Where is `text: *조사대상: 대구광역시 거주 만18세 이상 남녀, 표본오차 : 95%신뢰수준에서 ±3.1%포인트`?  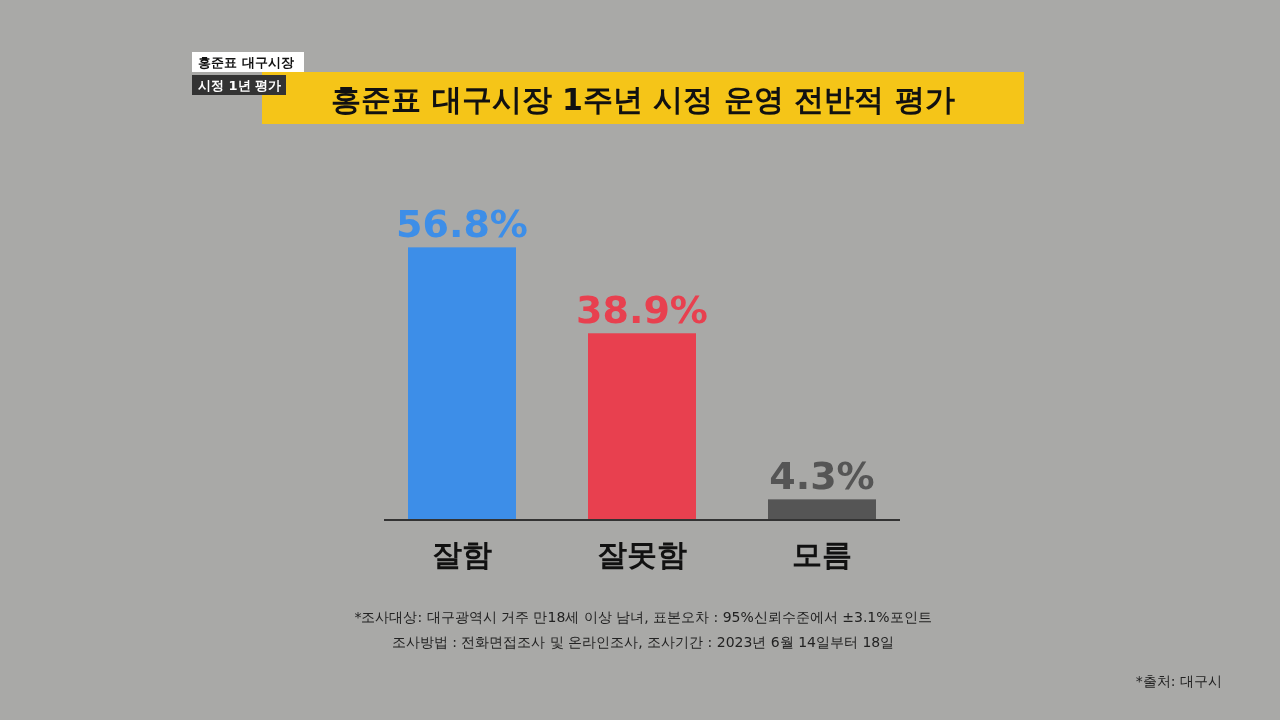 text: *조사대상: 대구광역시 거주 만18세 이상 남녀, 표본오차 : 95%신뢰수준에서 ±3.1%포인트 is located at coordinates (643, 617).